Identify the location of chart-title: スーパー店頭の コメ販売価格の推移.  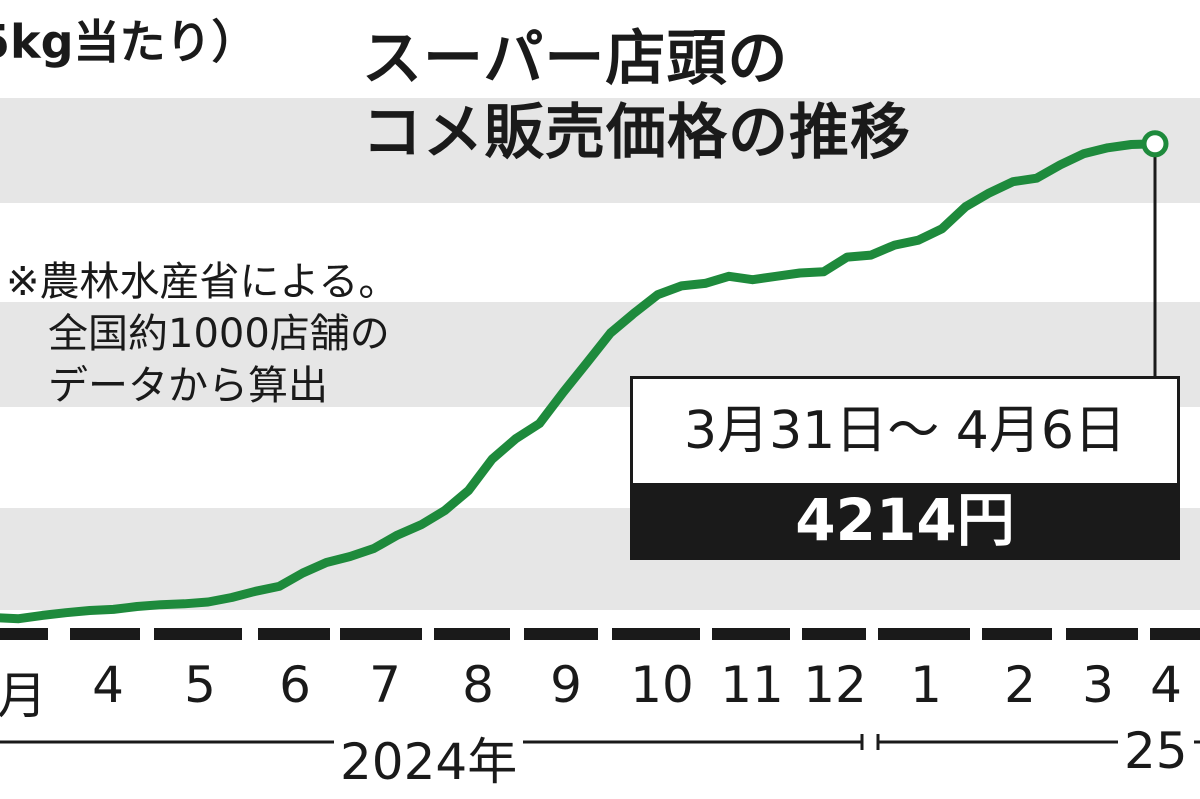
(636, 96).